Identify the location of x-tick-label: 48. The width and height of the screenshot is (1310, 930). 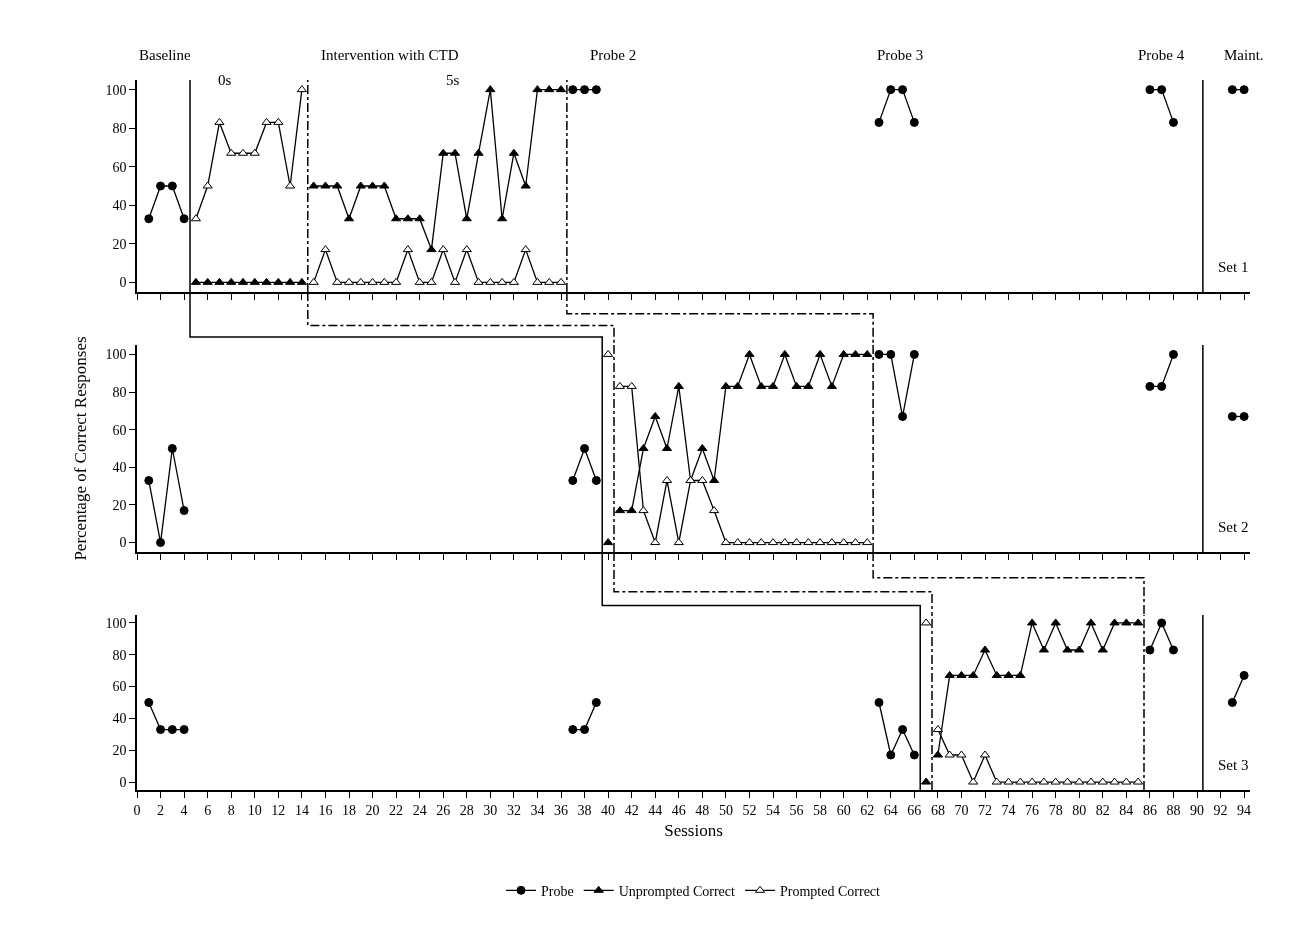
(702, 810).